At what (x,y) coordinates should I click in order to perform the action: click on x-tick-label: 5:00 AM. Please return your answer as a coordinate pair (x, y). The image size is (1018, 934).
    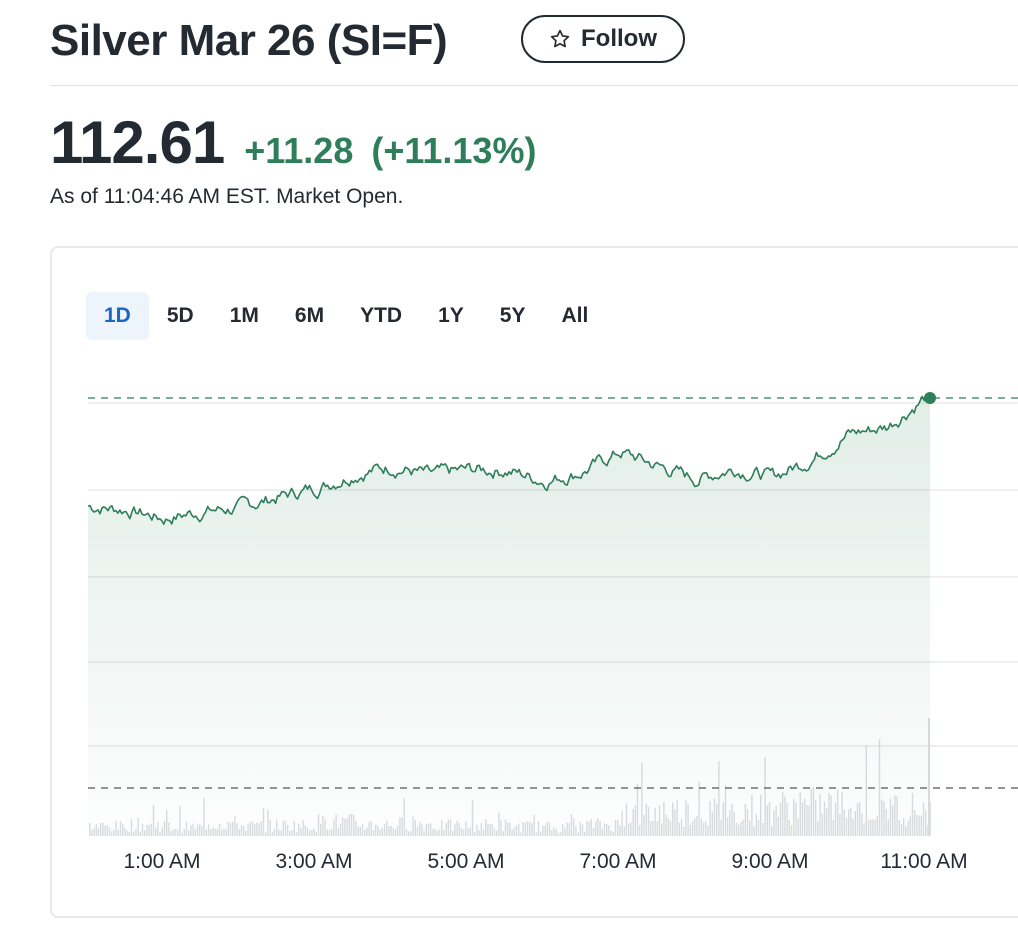
    Looking at the image, I should click on (465, 861).